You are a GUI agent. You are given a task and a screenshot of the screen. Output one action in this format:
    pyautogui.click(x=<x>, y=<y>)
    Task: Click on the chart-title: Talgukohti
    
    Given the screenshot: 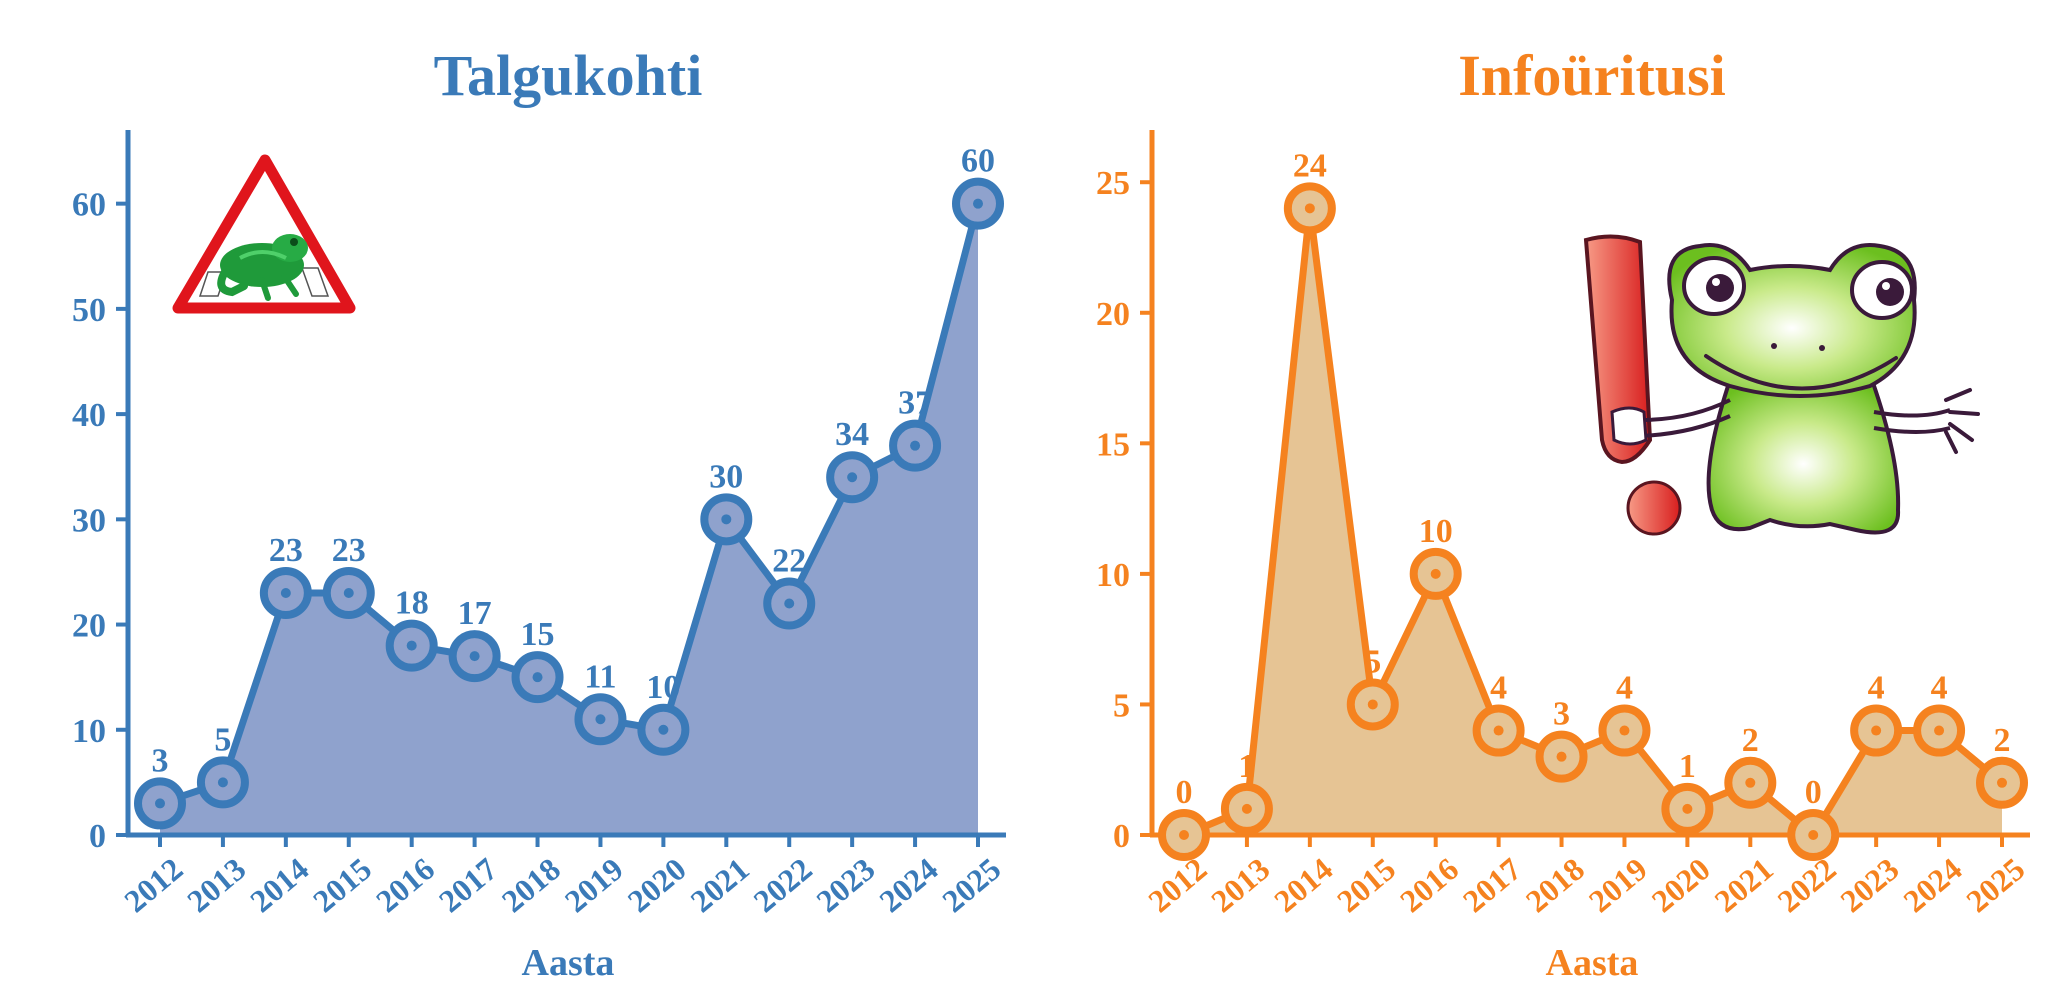 What is the action you would take?
    pyautogui.click(x=568, y=75)
    